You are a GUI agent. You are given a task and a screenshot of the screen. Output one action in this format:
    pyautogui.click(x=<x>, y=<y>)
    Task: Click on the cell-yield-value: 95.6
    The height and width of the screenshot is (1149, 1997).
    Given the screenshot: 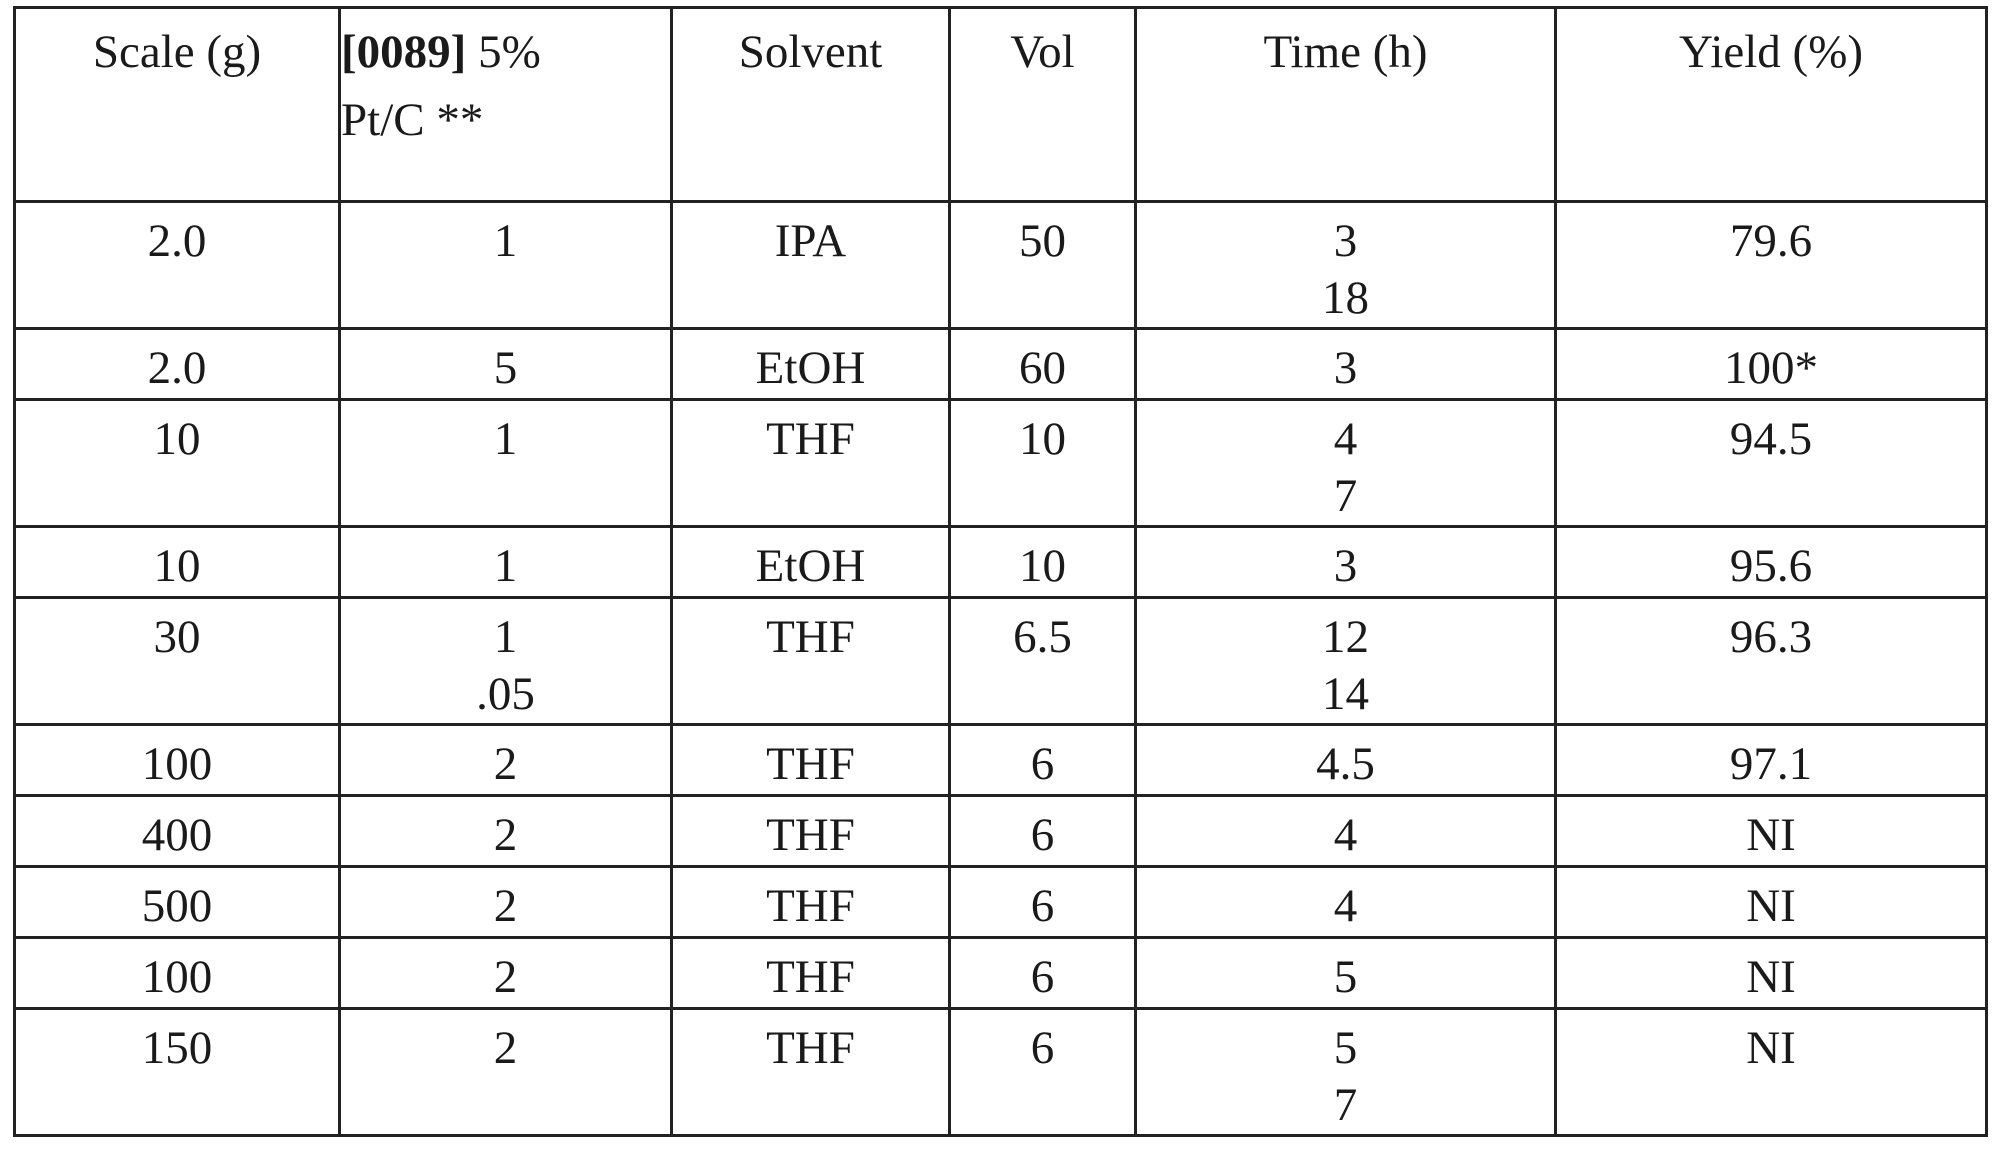 What is the action you would take?
    pyautogui.click(x=1771, y=566)
    